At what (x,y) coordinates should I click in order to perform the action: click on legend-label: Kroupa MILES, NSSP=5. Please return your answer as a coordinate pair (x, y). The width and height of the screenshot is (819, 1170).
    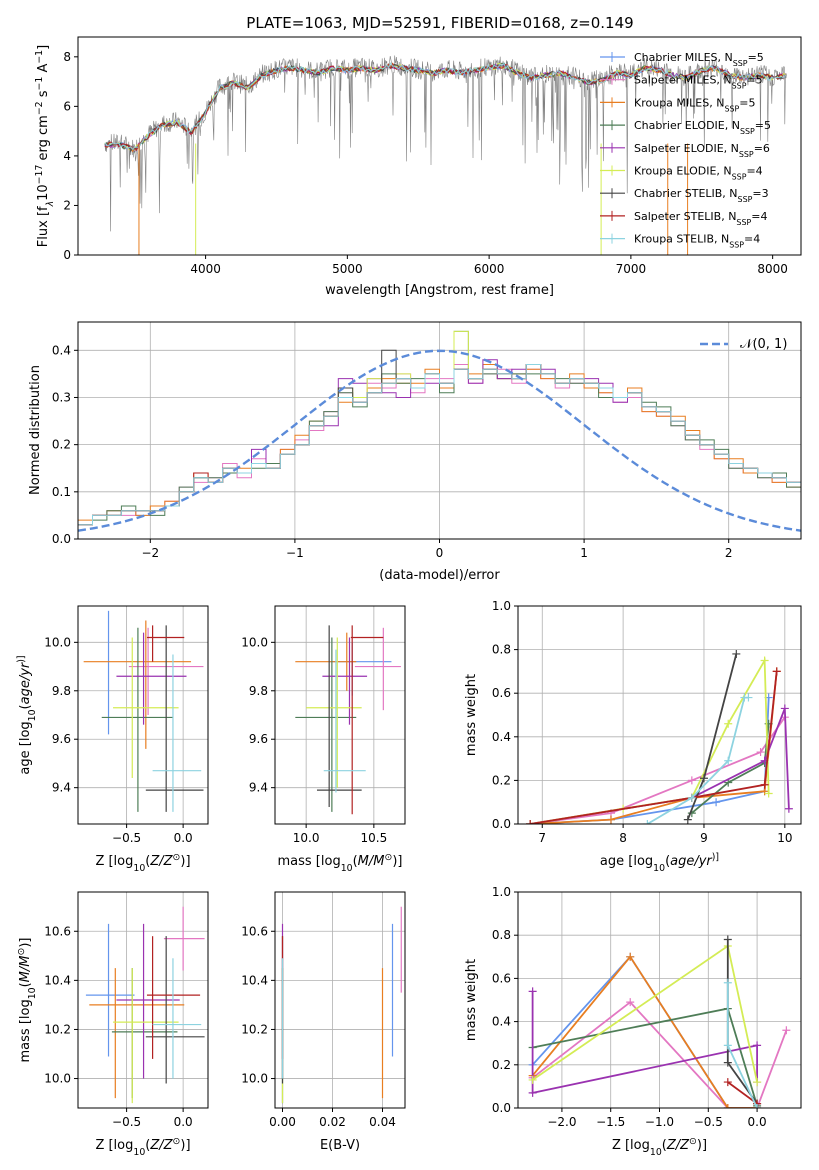
    Looking at the image, I should click on (694, 104).